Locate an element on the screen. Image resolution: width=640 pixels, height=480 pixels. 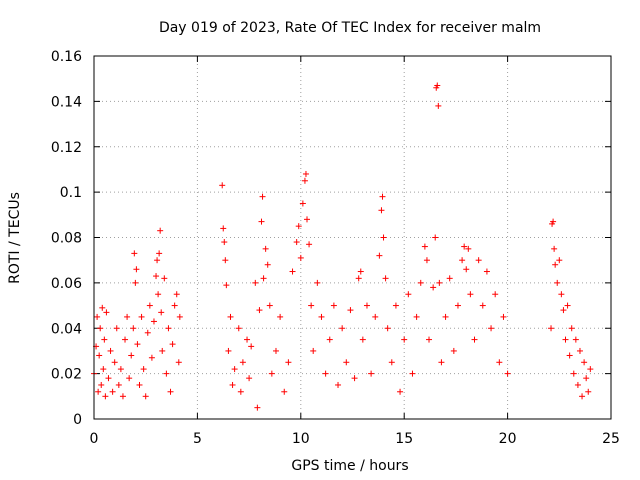
x-tick-label: 25 is located at coordinates (611, 439).